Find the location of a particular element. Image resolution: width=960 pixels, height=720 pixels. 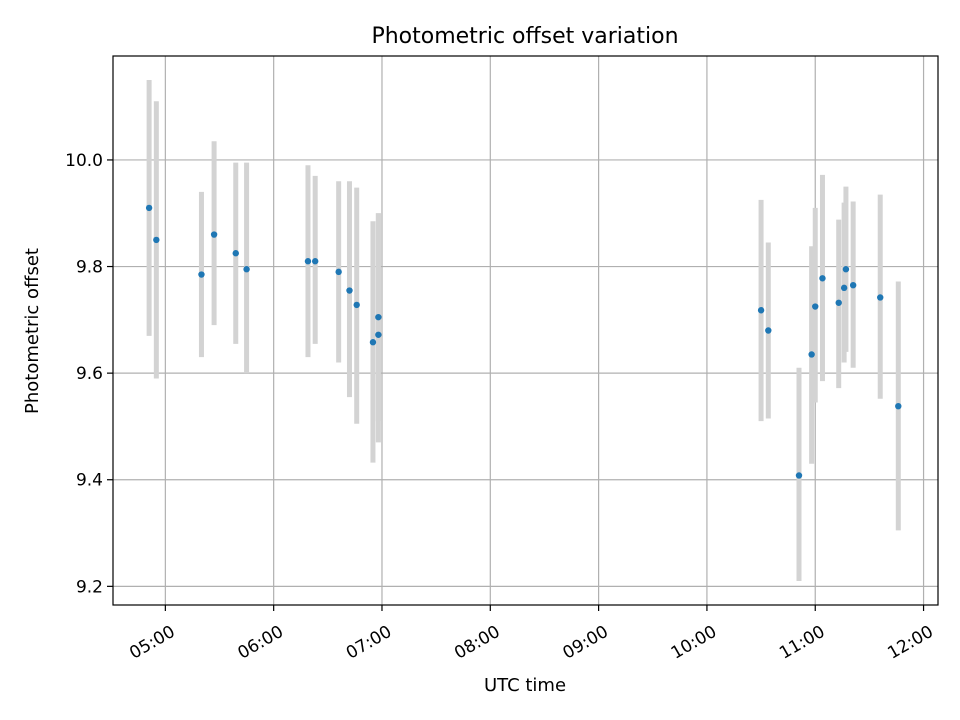

y-axis: 9.2 9.4 9.6 9.8 10.0 is located at coordinates (89, 374).